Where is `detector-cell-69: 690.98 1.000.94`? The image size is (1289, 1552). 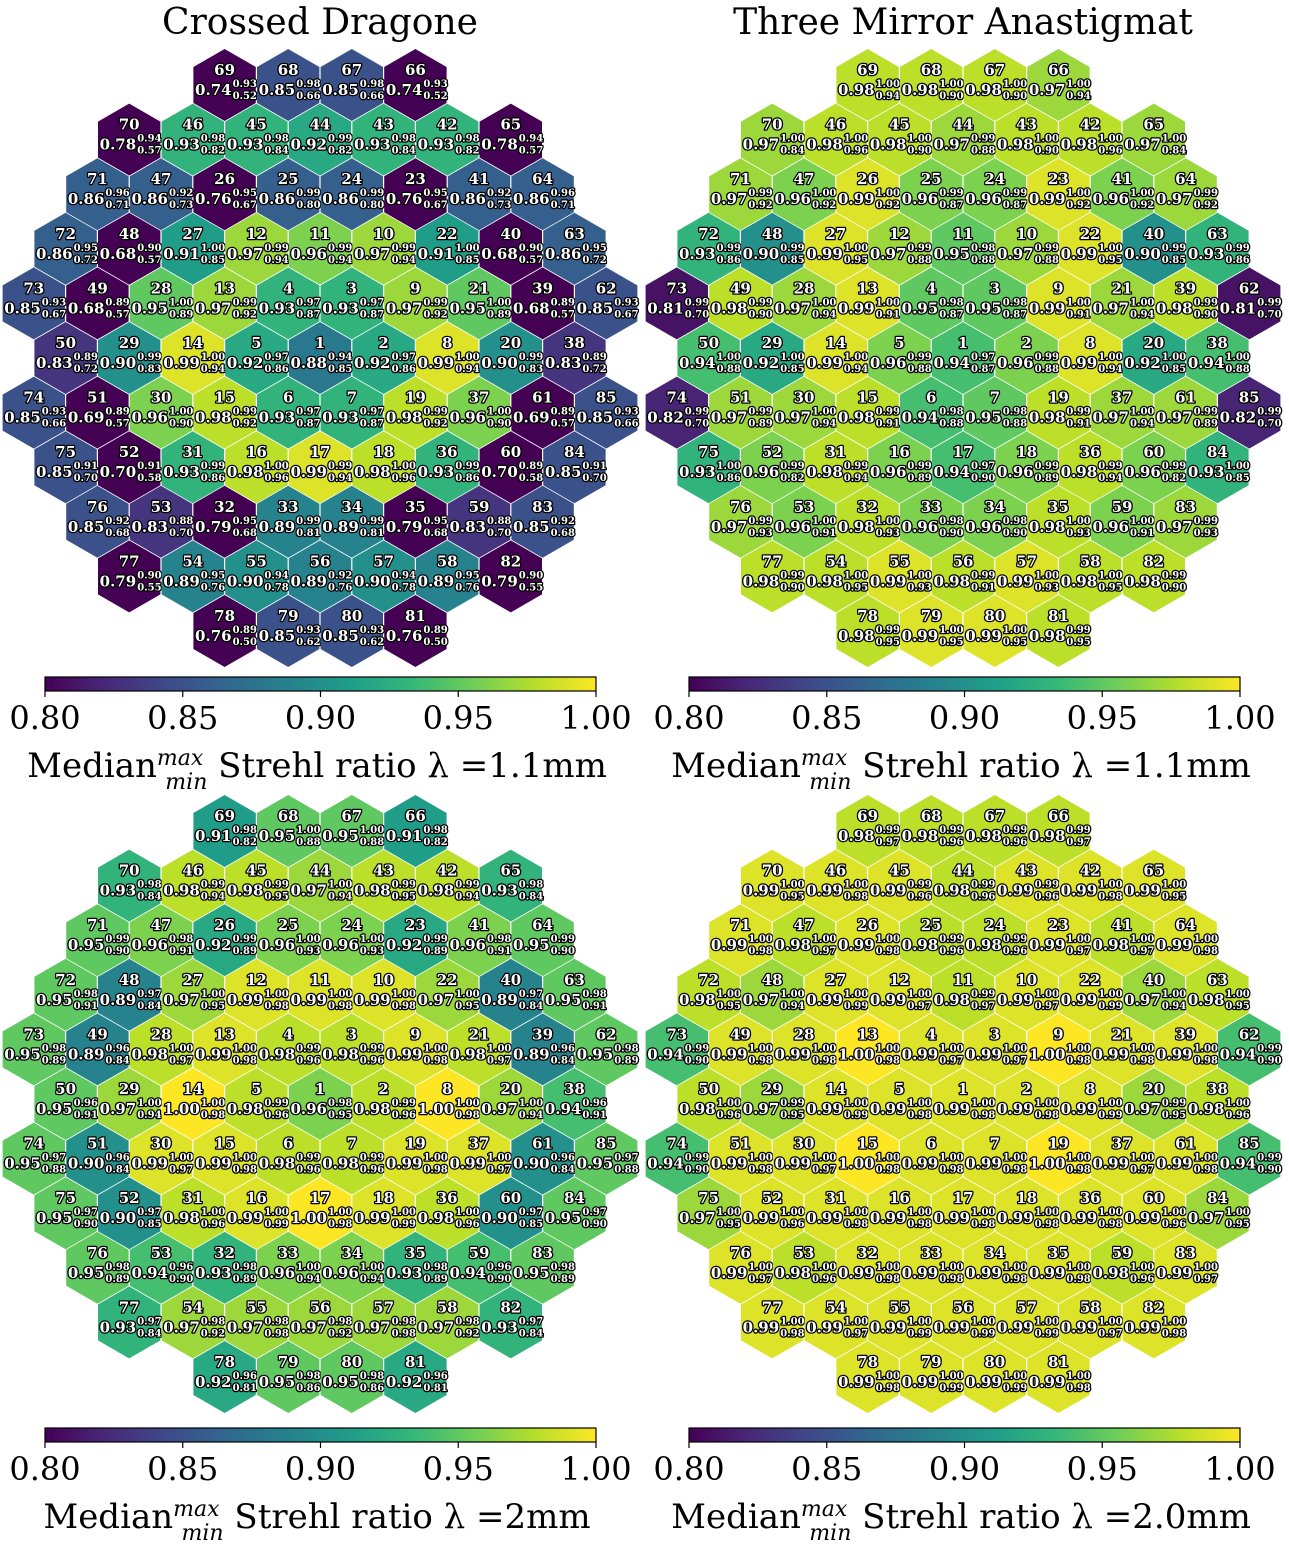
detector-cell-69: 690.98 1.000.94 is located at coordinates (868, 85).